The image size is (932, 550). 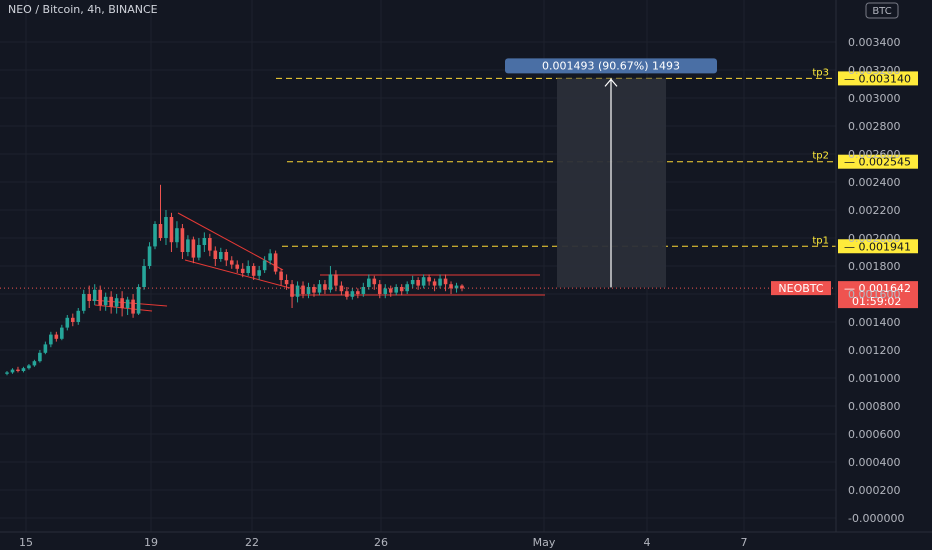 I want to click on currency-label: BTC, so click(x=881, y=11).